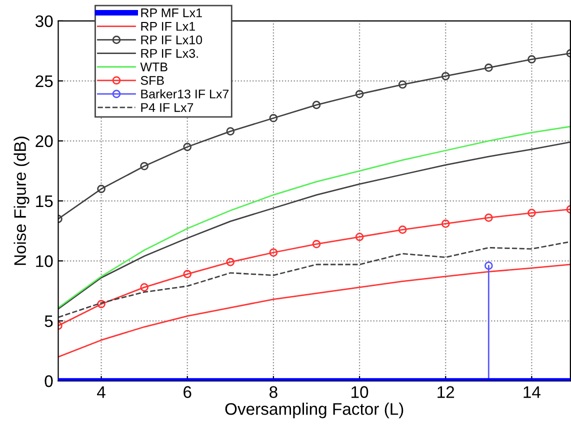  What do you see at coordinates (48, 381) in the screenshot?
I see `y-tick-label: 0` at bounding box center [48, 381].